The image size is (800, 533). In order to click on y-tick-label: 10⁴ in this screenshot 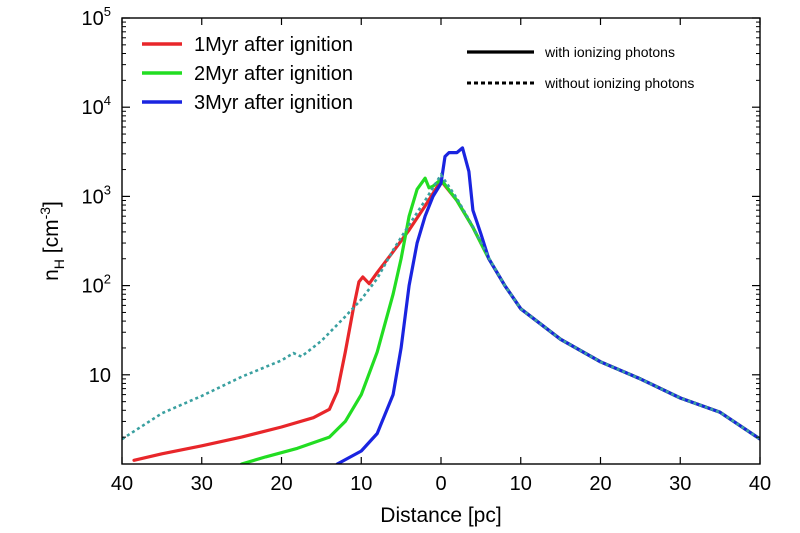, I will do `click(96, 106)`.